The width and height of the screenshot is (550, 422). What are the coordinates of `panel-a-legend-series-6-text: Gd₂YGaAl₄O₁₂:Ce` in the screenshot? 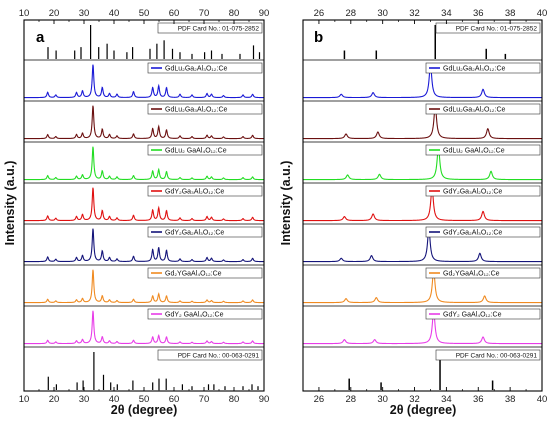 It's located at (193, 274).